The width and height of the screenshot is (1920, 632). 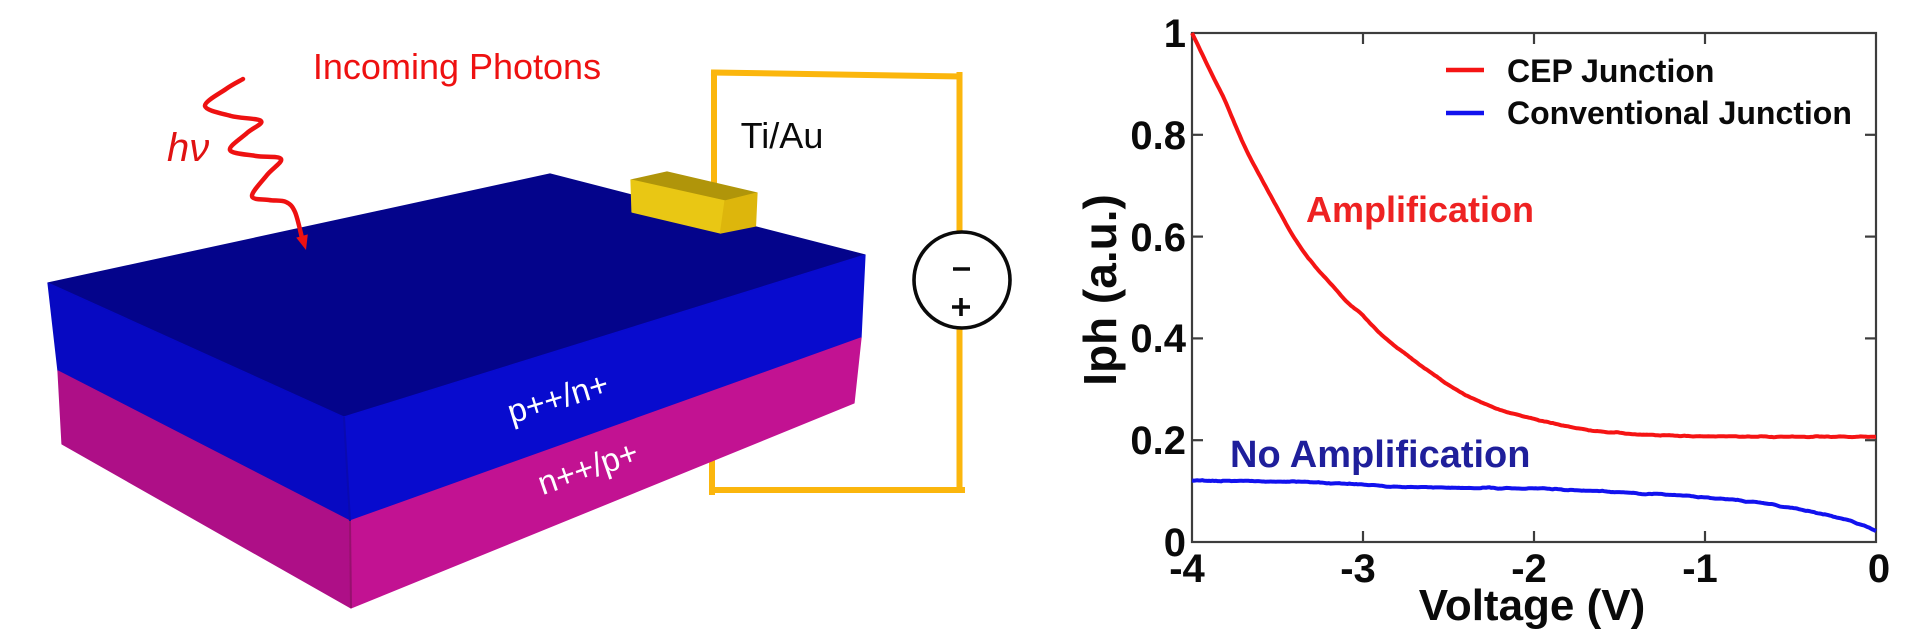 What do you see at coordinates (1420, 209) in the screenshot?
I see `svg-text: Amplification` at bounding box center [1420, 209].